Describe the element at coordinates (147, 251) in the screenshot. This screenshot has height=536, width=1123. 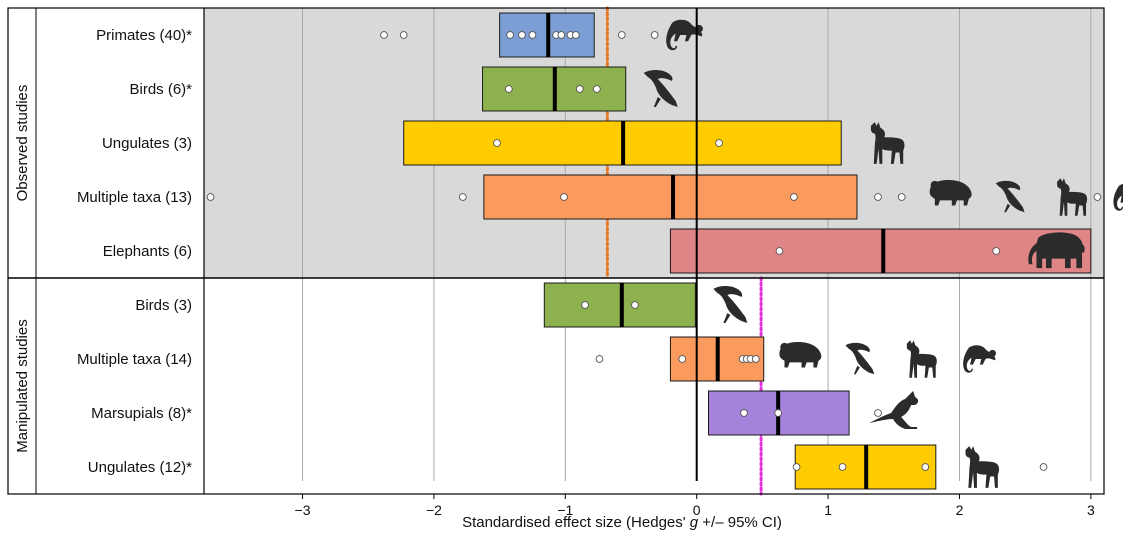
I see `row-label: Elephants (6)` at that location.